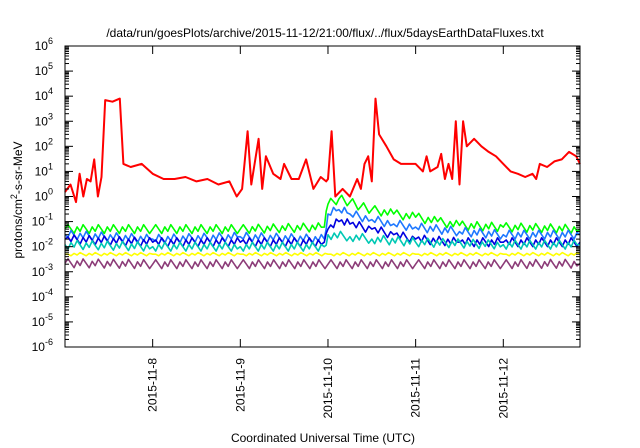  I want to click on y-tick-label: 10⁰, so click(44, 195).